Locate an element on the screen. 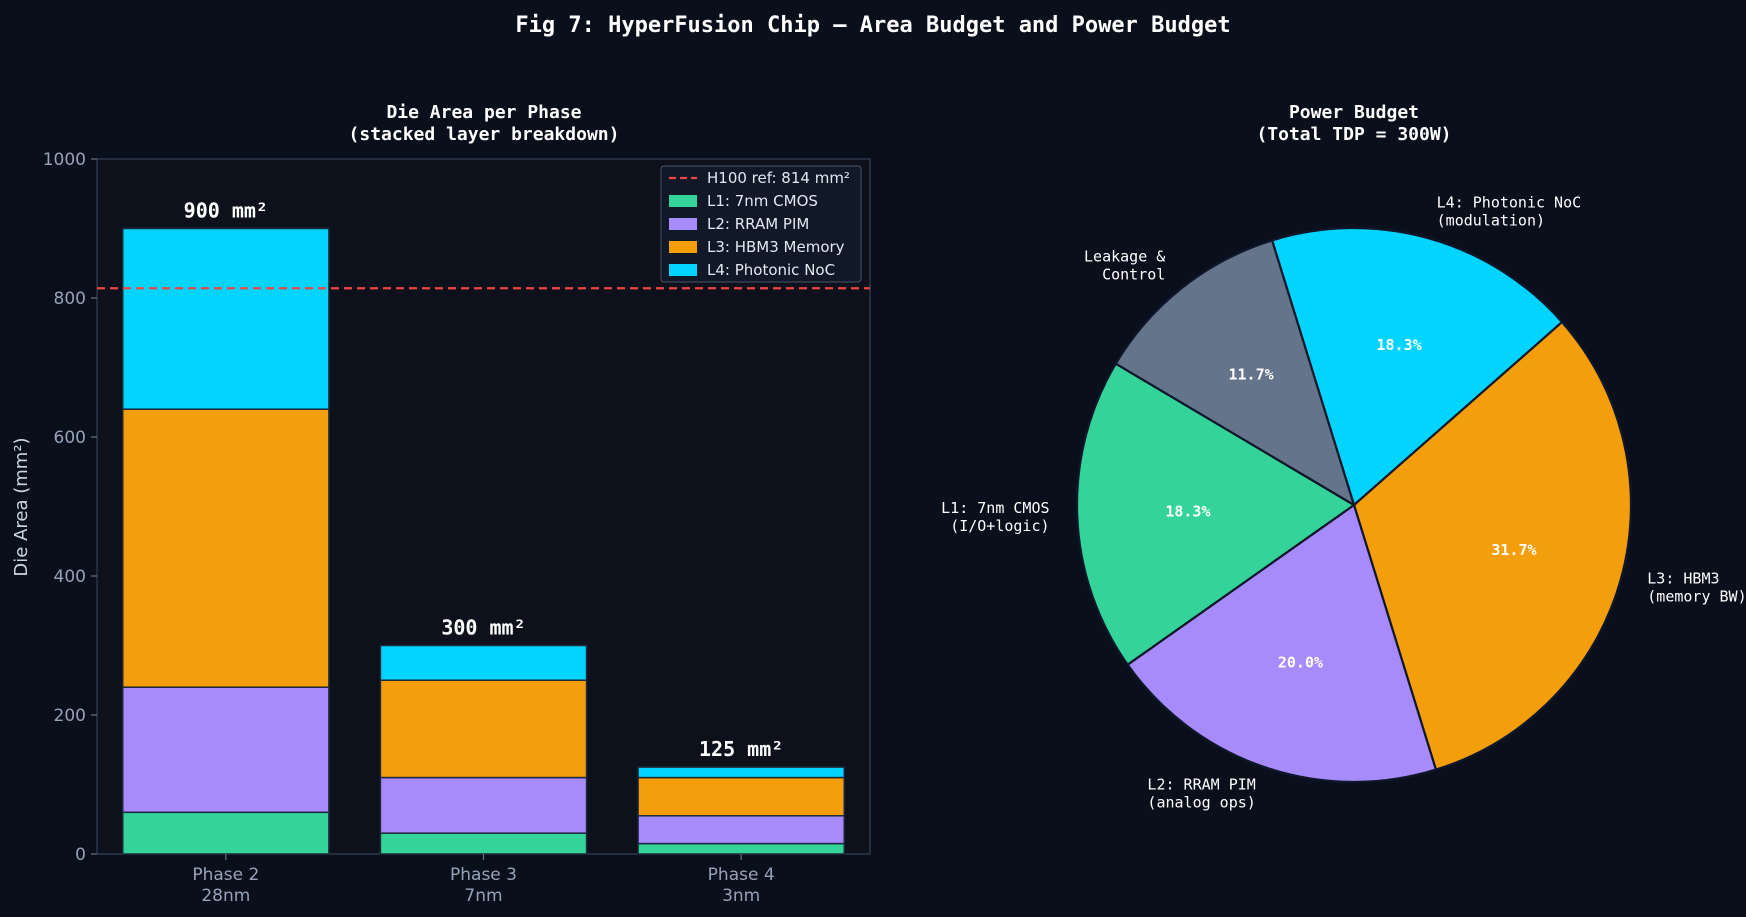 The image size is (1746, 917). legend-label-l2-rram-pim: L2: RRAM PIM is located at coordinates (758, 224).